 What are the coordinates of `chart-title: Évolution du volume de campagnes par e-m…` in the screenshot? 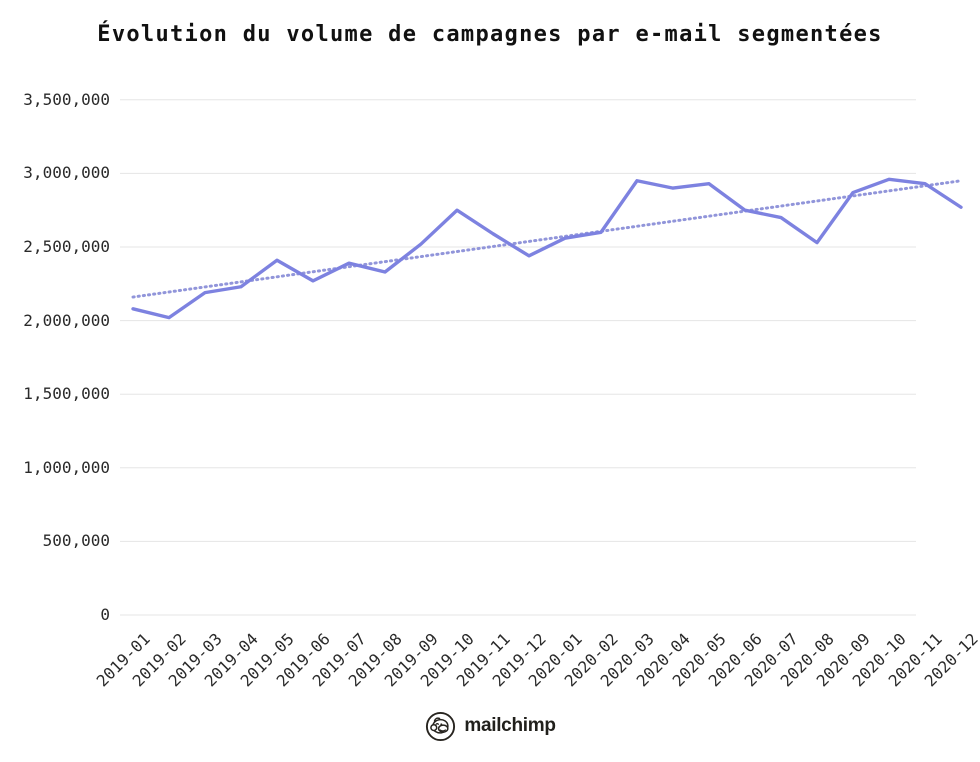 It's located at (490, 34).